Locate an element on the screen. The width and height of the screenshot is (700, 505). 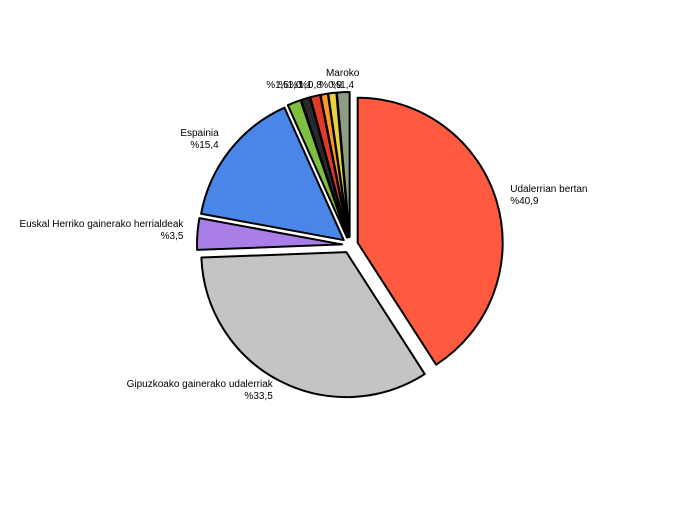
value-label: %1,1 is located at coordinates (300, 85).